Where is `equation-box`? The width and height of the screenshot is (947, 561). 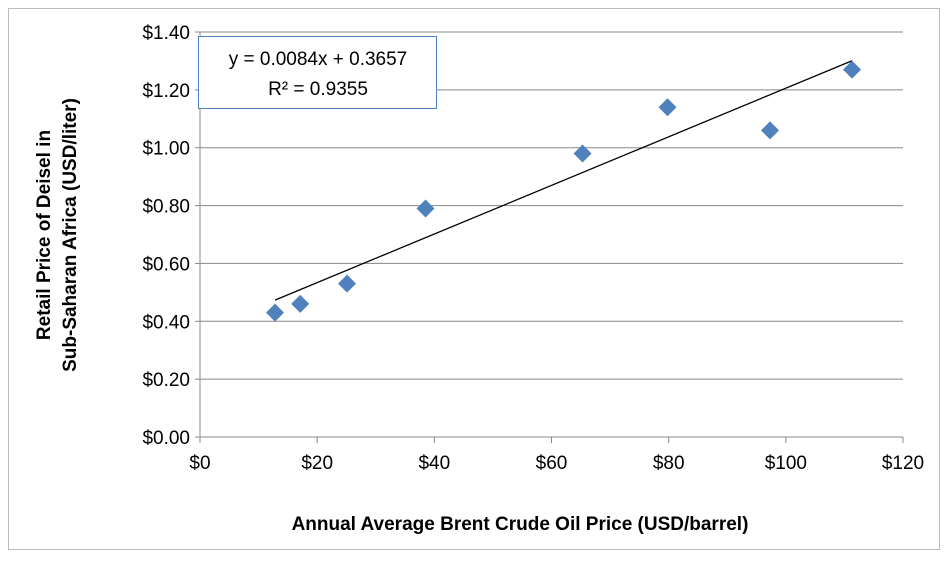 equation-box is located at coordinates (317, 72).